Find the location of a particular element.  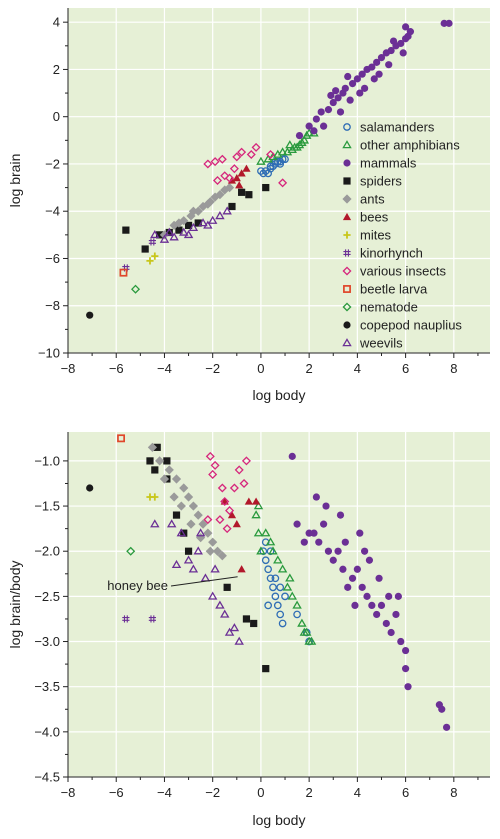

series-weevils is located at coordinates (191, 224).